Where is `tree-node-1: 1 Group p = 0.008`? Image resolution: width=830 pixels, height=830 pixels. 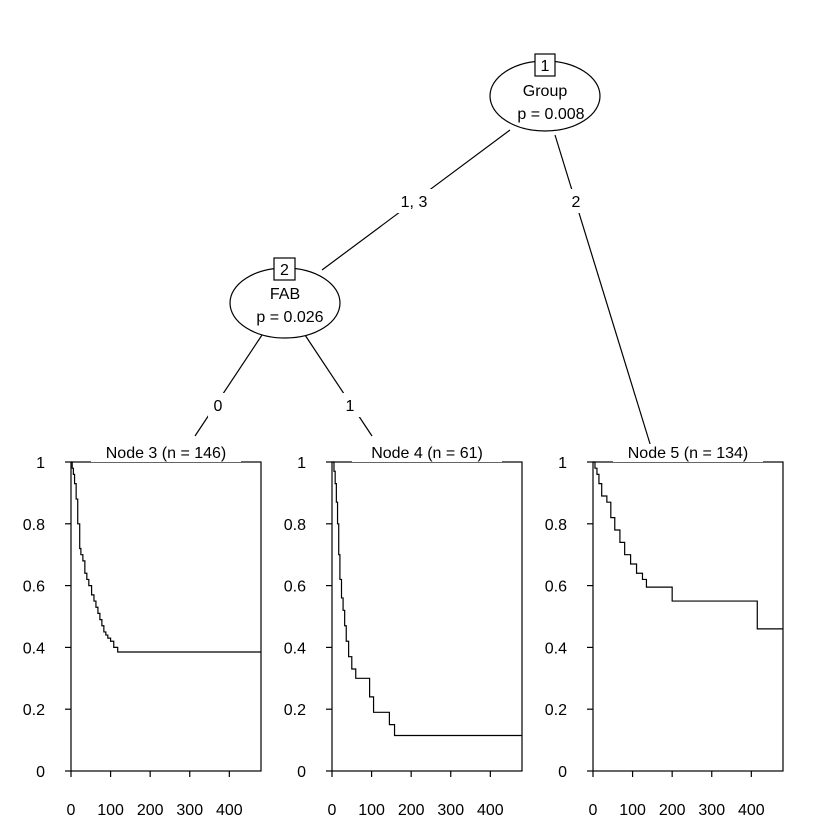
tree-node-1: 1 Group p = 0.008 is located at coordinates (545, 92).